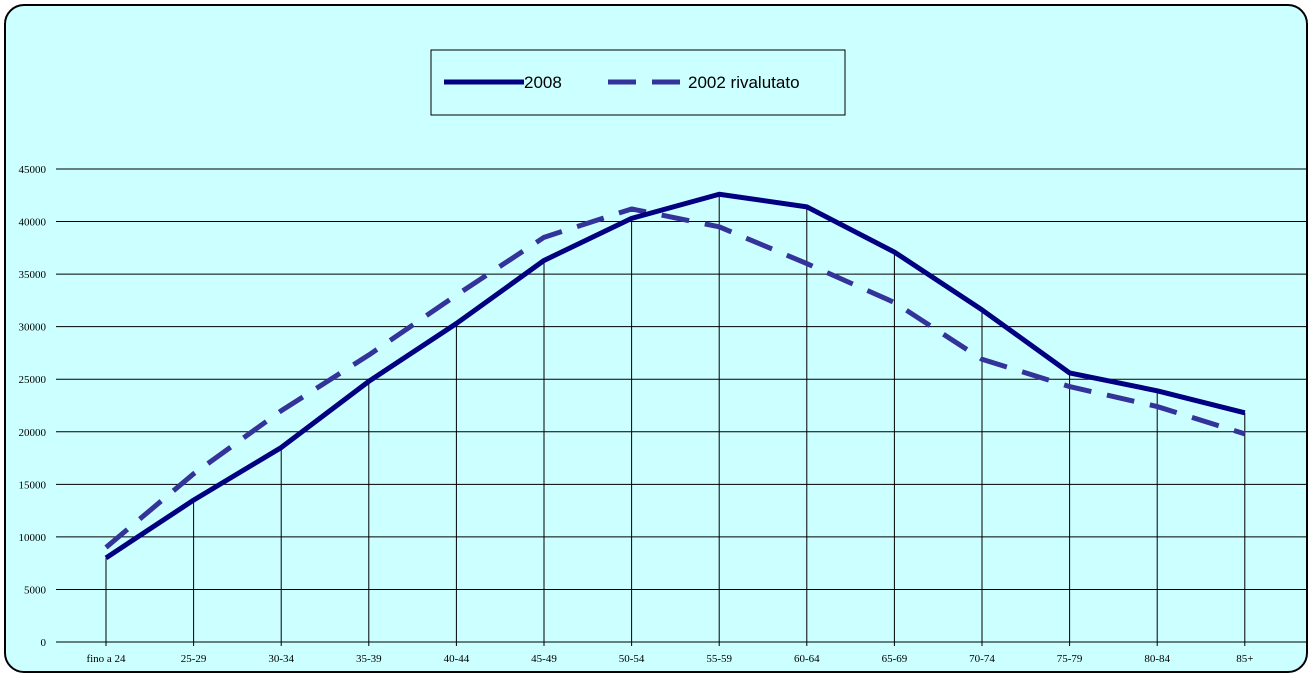 The image size is (1314, 677). Describe the element at coordinates (632, 659) in the screenshot. I see `x-tick-label-50-54: 50-54` at that location.